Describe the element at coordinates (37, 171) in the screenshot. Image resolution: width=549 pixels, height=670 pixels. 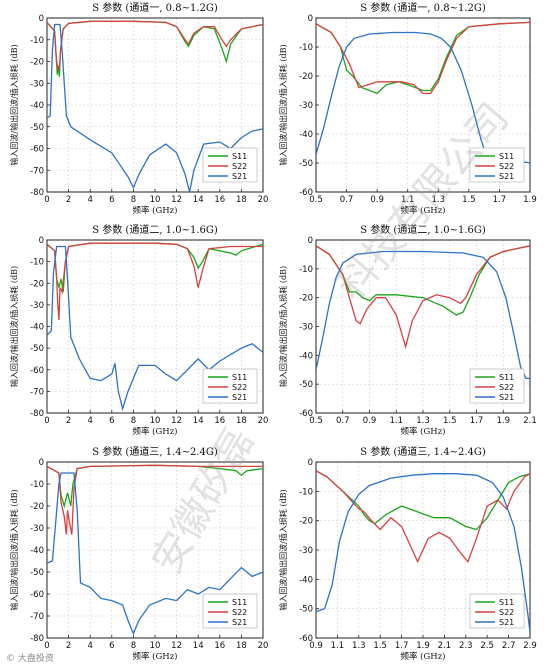
I see `y-tick-label: -70` at that location.